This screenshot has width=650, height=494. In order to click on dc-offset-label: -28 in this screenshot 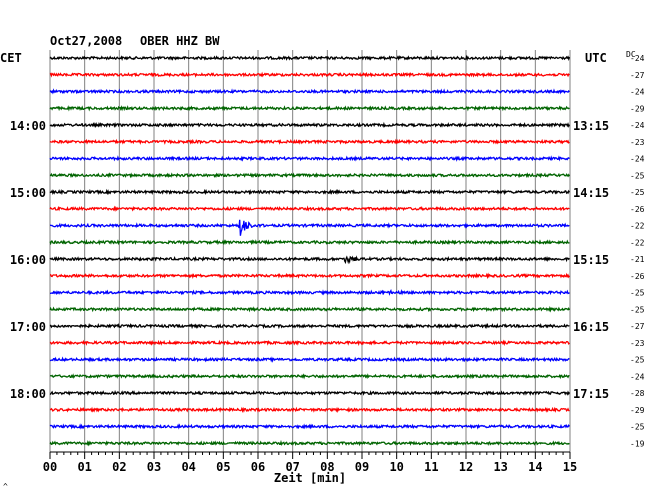, I will do `click(637, 393)`.